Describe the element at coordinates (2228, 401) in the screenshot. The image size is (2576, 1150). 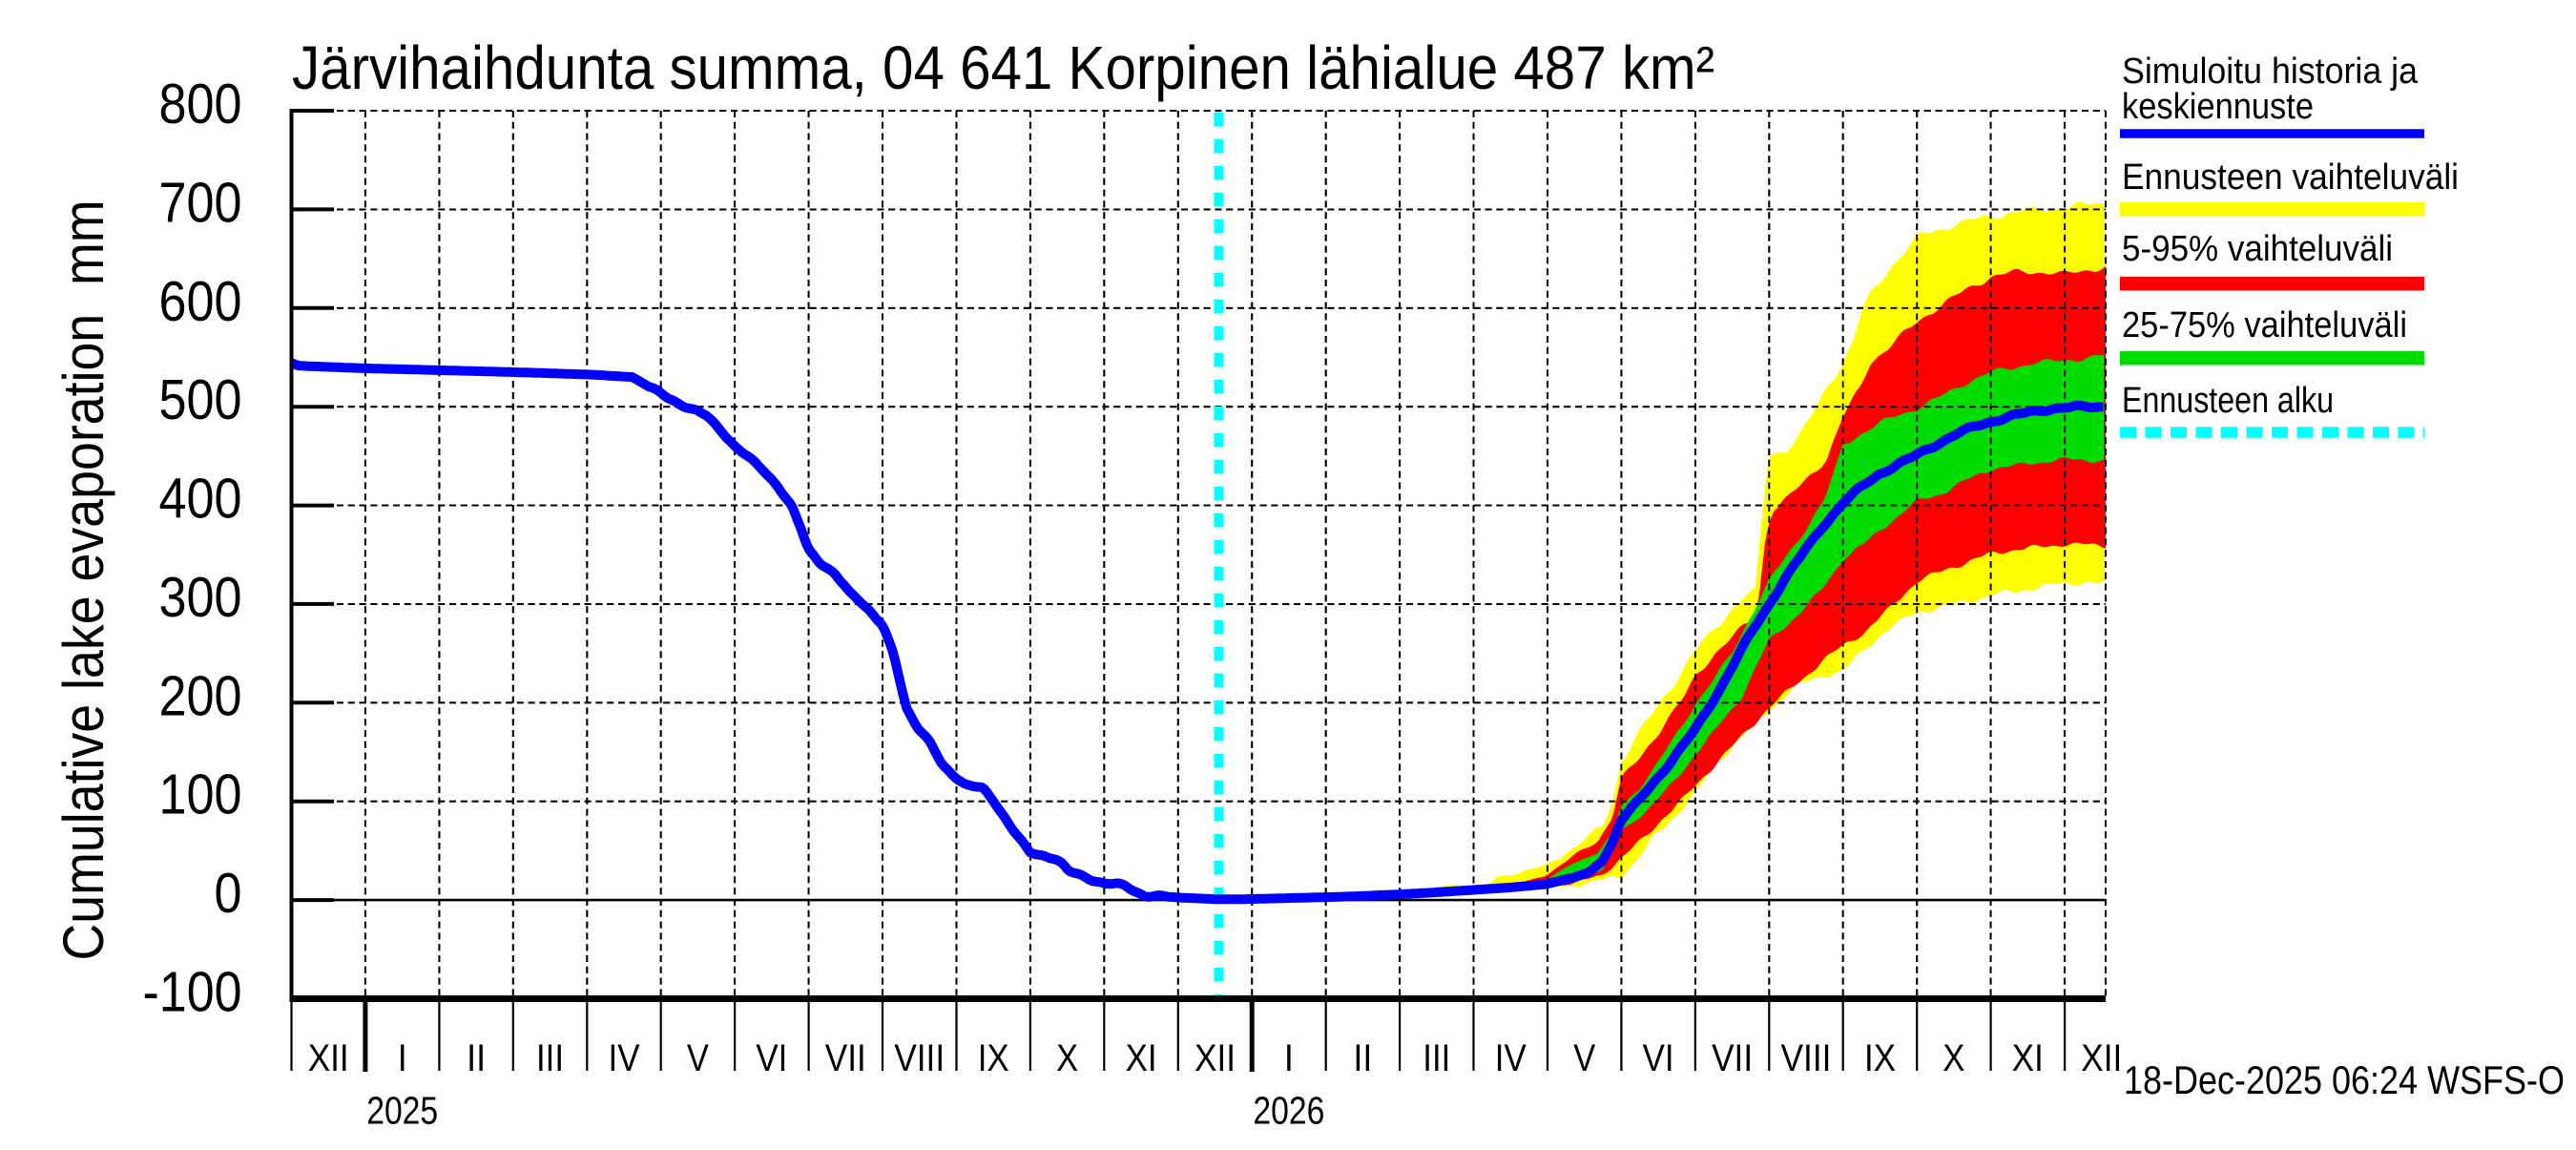
I see `svg-text: Ennusteen alku` at that location.